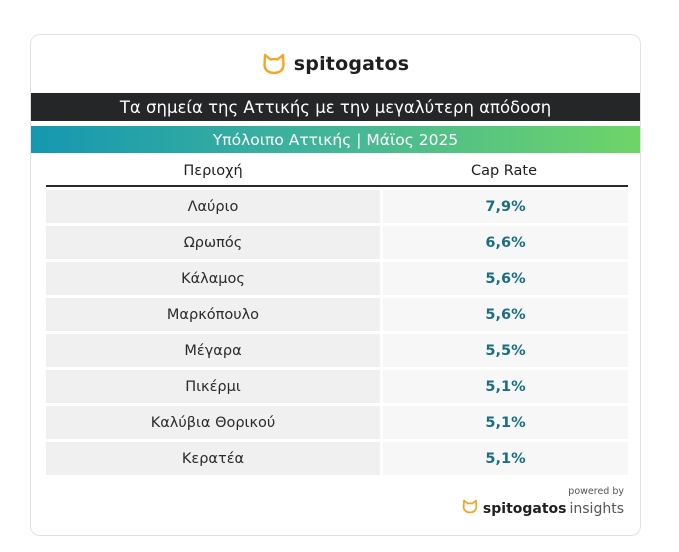 This screenshot has height=552, width=679. Describe the element at coordinates (597, 509) in the screenshot. I see `footer-product-name: insights` at that location.